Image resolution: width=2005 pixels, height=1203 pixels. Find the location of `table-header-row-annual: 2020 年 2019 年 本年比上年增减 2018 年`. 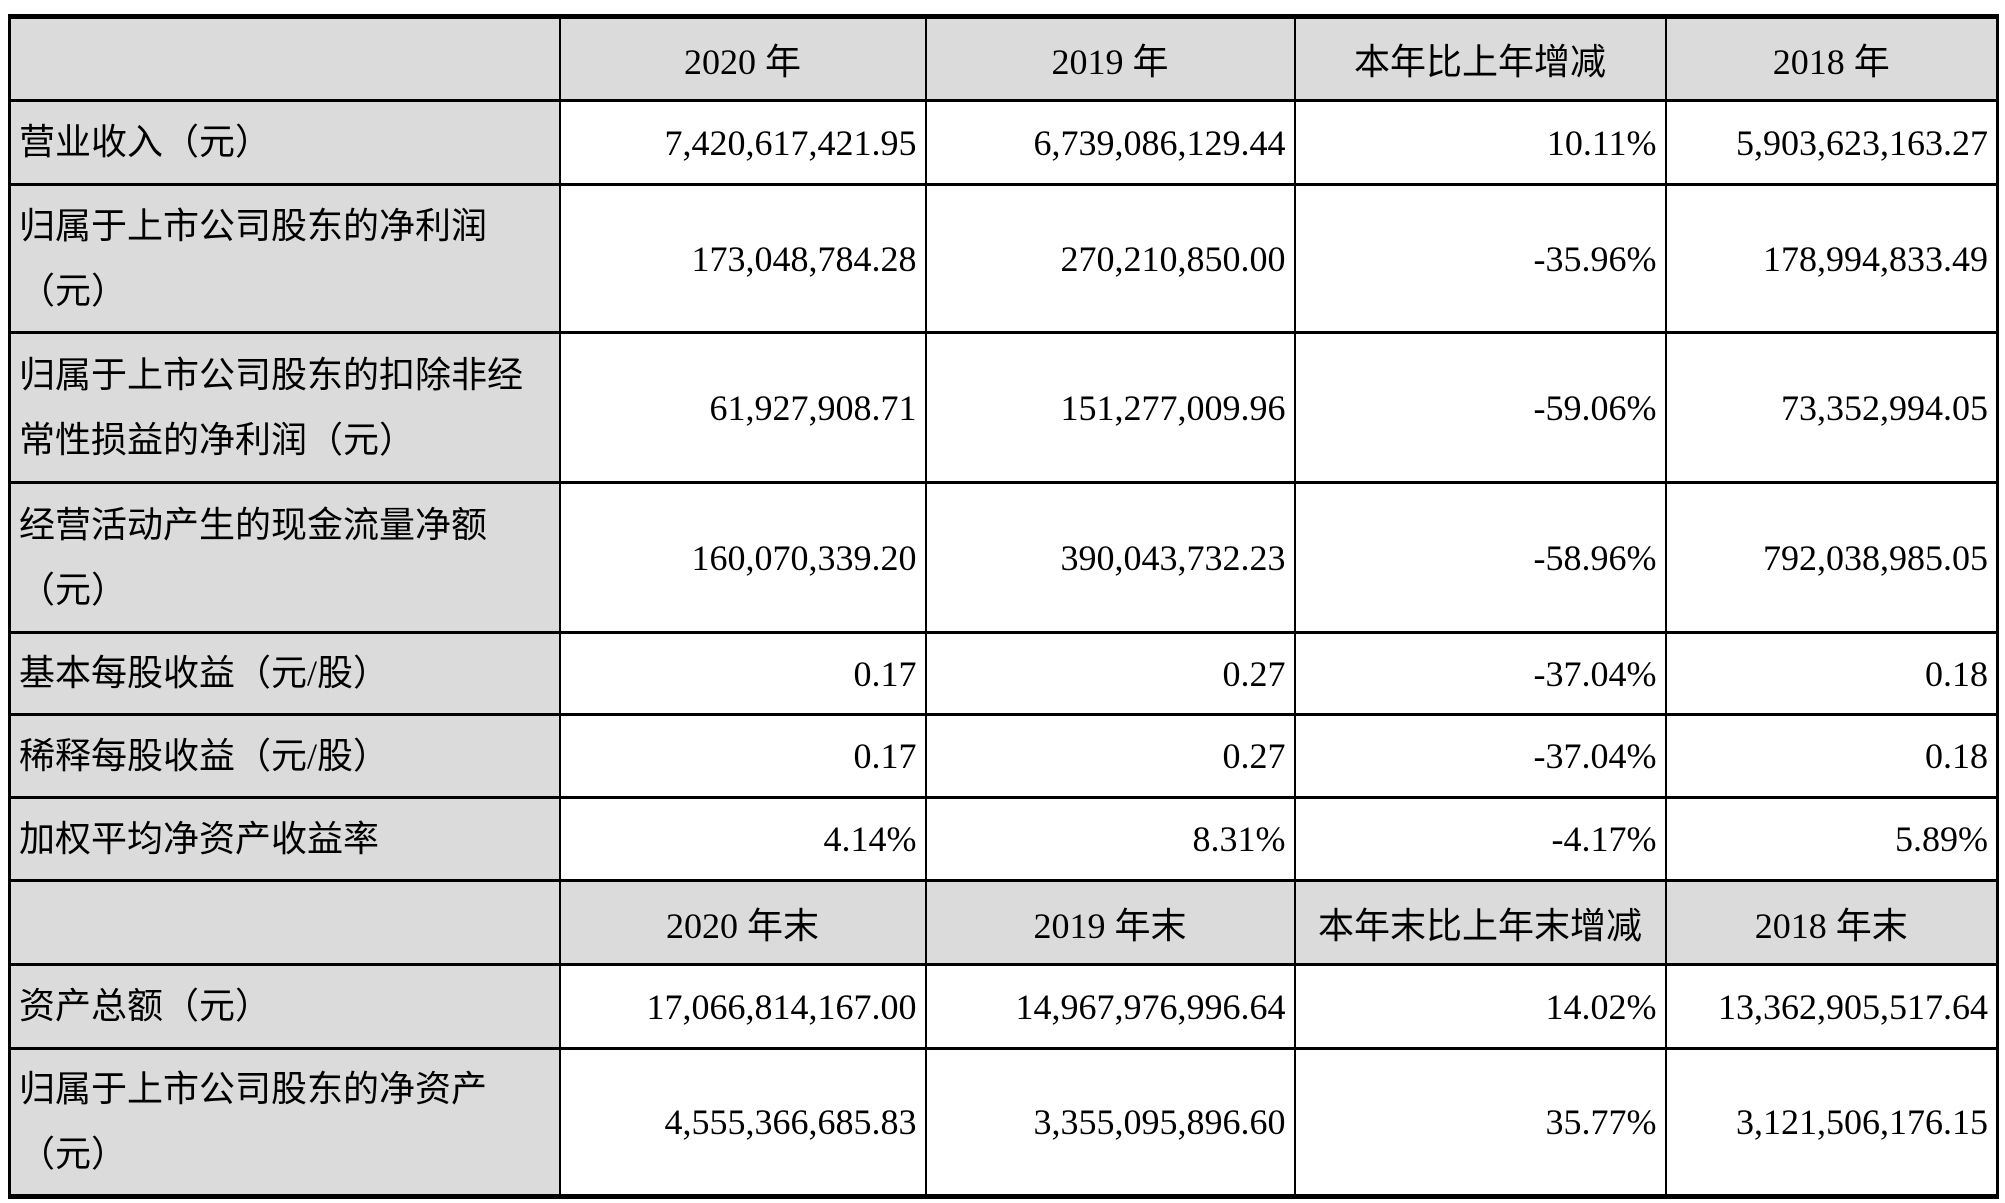

table-header-row-annual: 2020 年 2019 年 本年比上年增减 2018 年 is located at coordinates (1003, 58).